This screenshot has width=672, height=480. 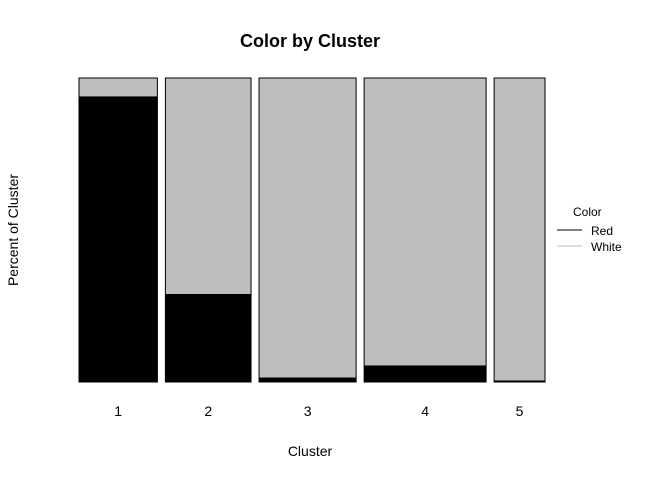 I want to click on x-tick-label: 4, so click(x=425, y=411).